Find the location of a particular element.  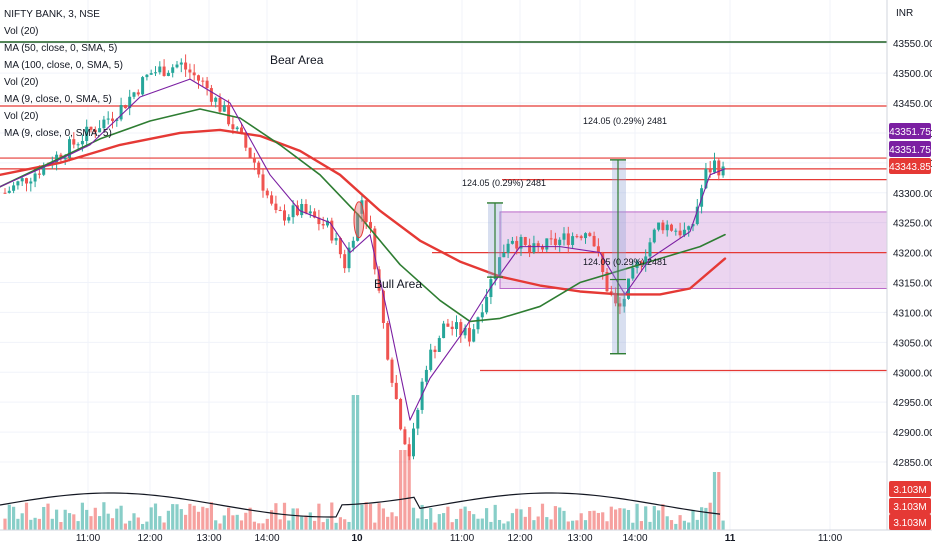

x-tick-label: 13:00 is located at coordinates (208, 538).